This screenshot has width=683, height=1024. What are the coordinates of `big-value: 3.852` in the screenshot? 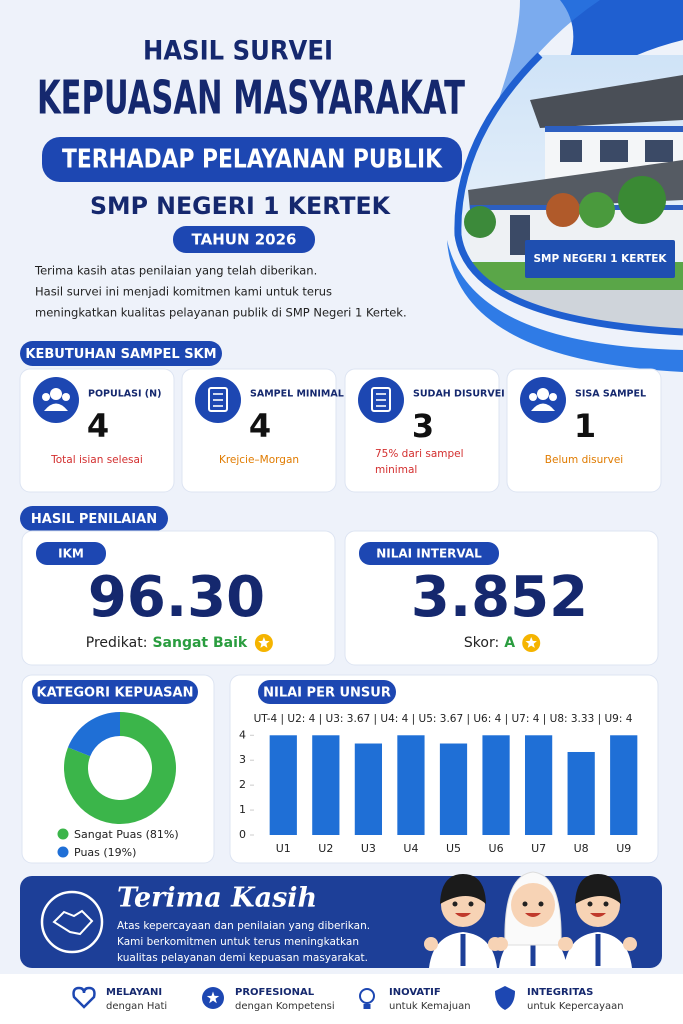 It's located at (499, 597).